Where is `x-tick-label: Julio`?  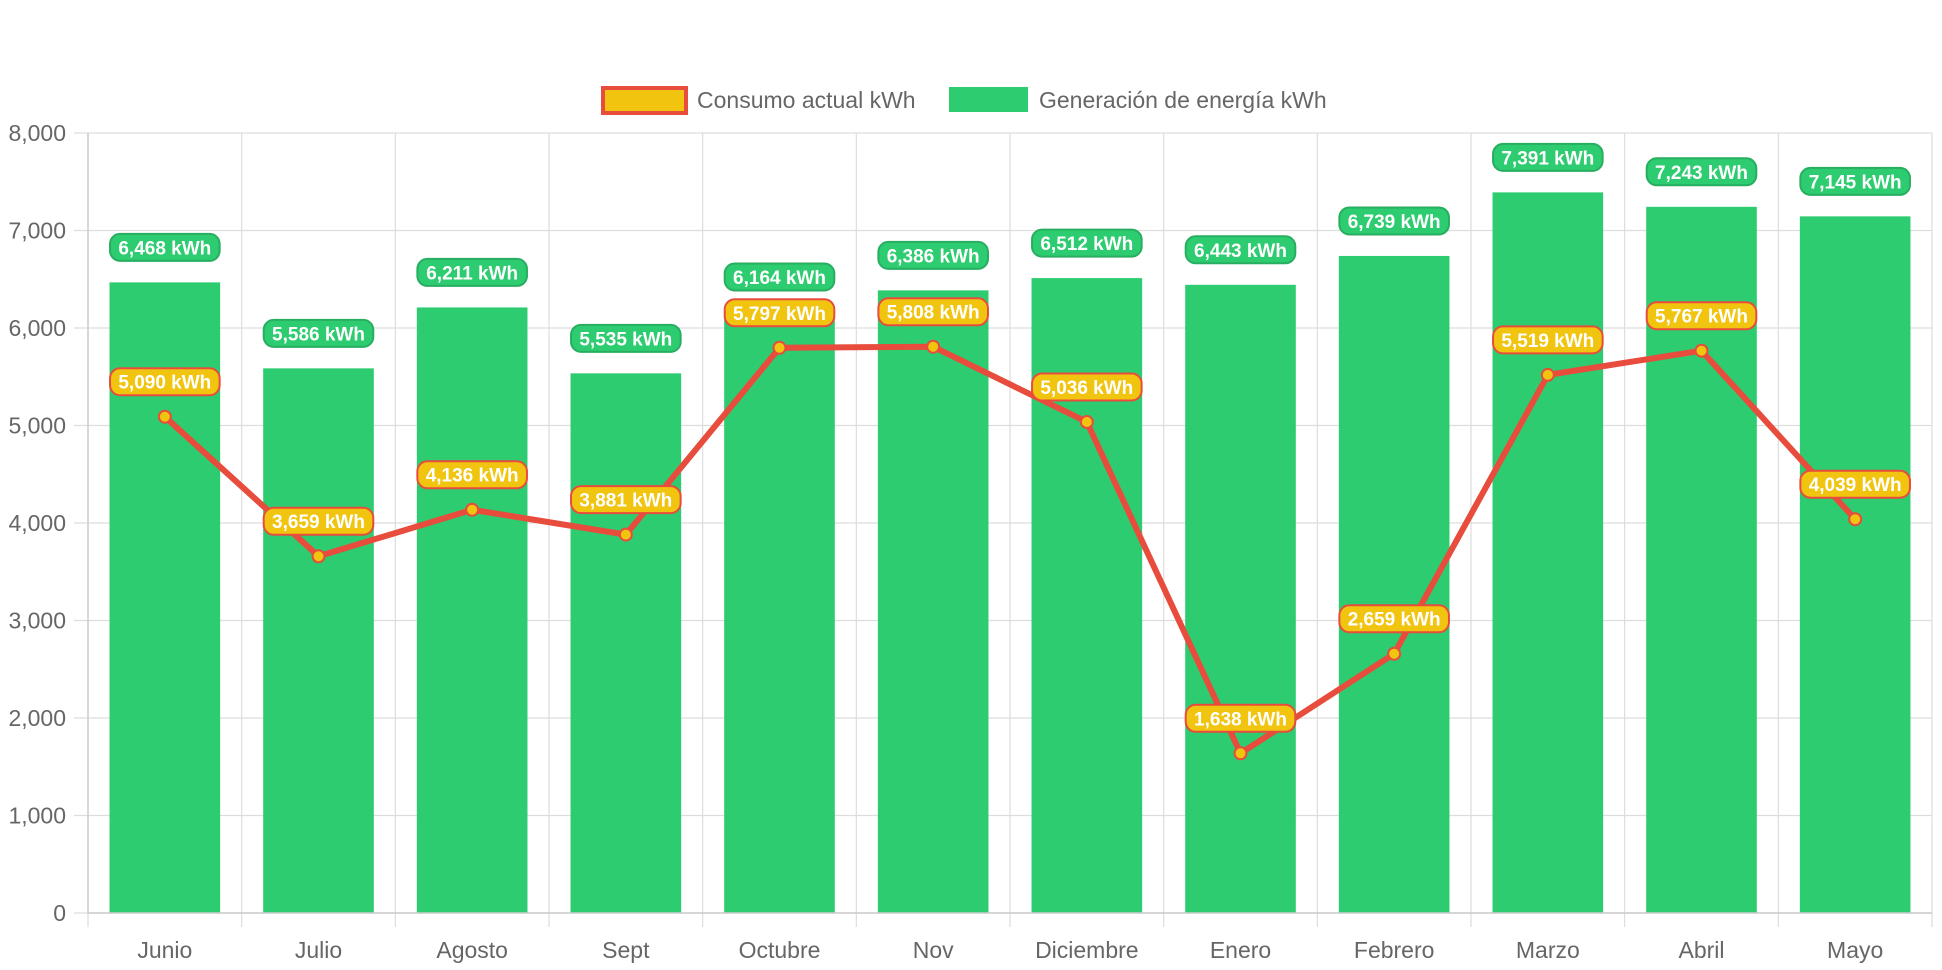 x-tick-label: Julio is located at coordinates (318, 950).